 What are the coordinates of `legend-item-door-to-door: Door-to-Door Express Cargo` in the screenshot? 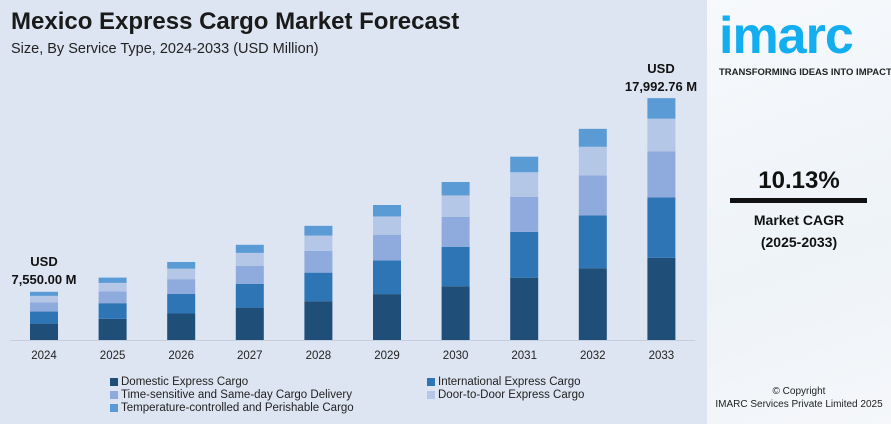 It's located at (505, 395).